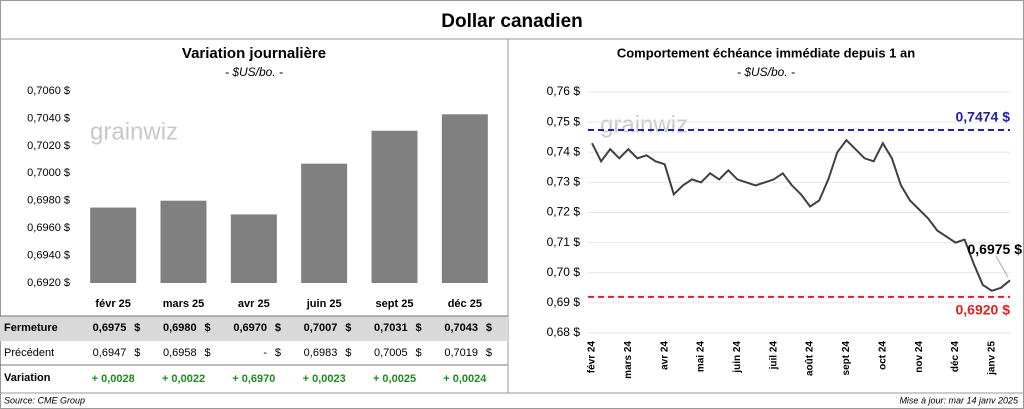  I want to click on x-tick-label: déc 25, so click(465, 304).